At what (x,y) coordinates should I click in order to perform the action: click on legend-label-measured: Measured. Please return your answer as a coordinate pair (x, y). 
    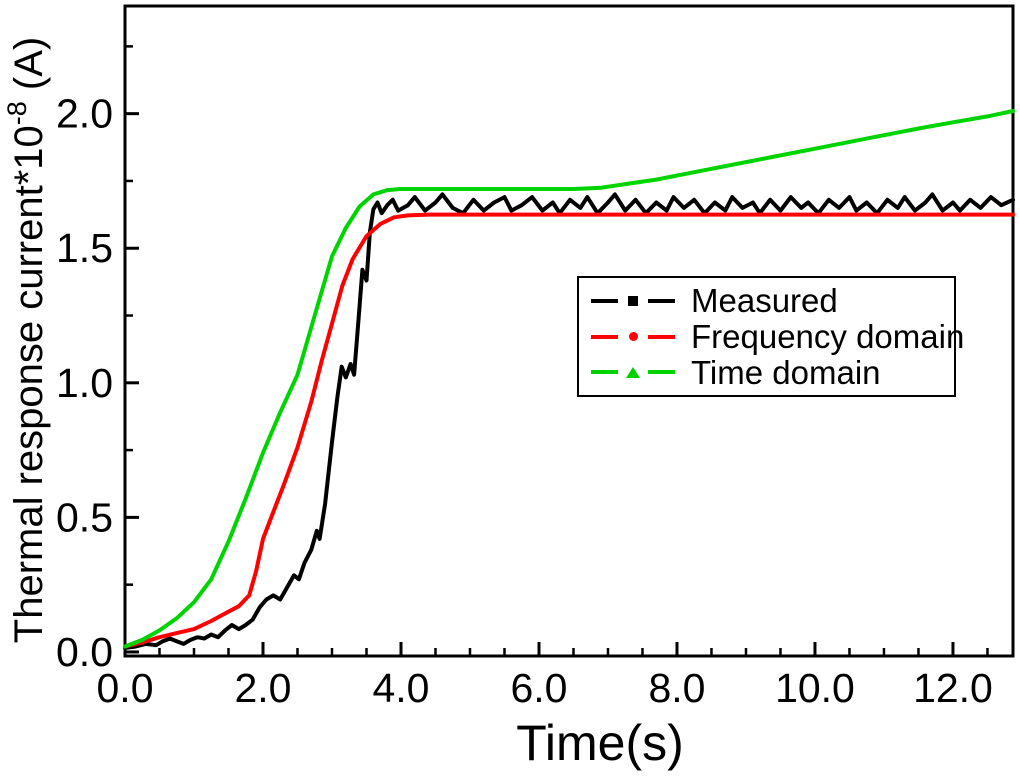
    Looking at the image, I should click on (764, 301).